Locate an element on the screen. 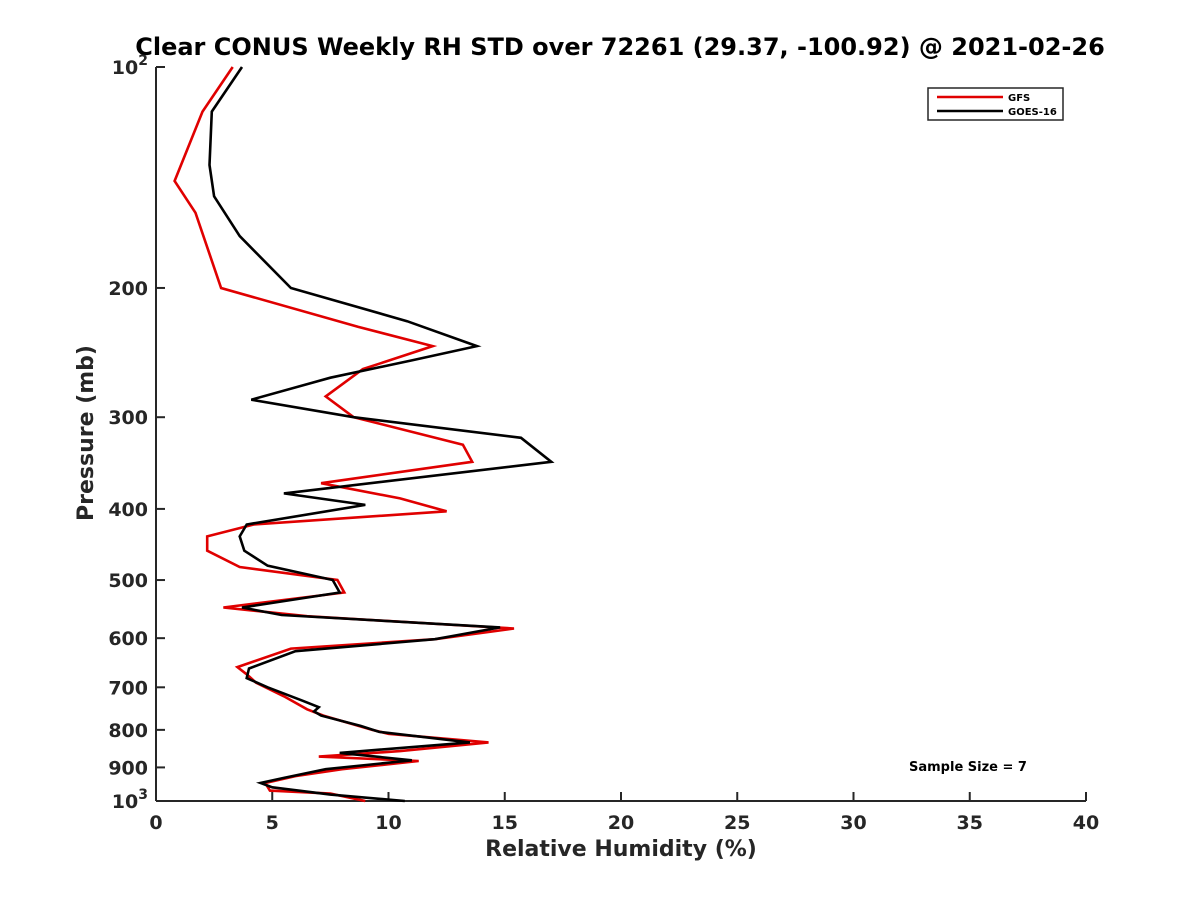 The image size is (1200, 900). y-tick-label: 400 is located at coordinates (128, 510).